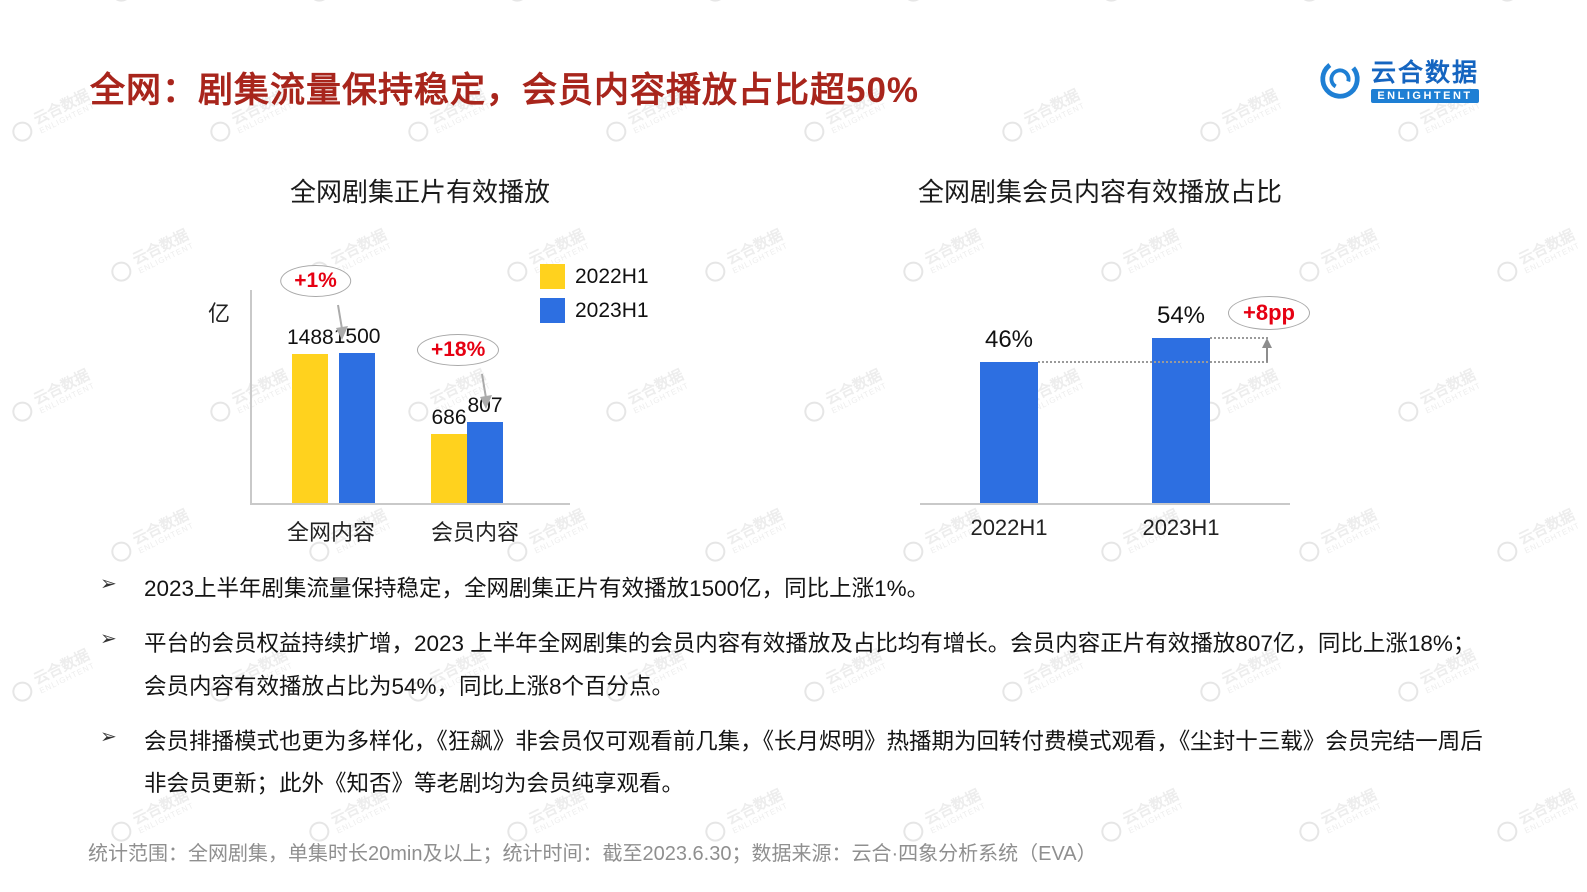 The height and width of the screenshot is (892, 1587). Describe the element at coordinates (594, 293) in the screenshot. I see `chart-legend: 2022H1 2023H1` at that location.